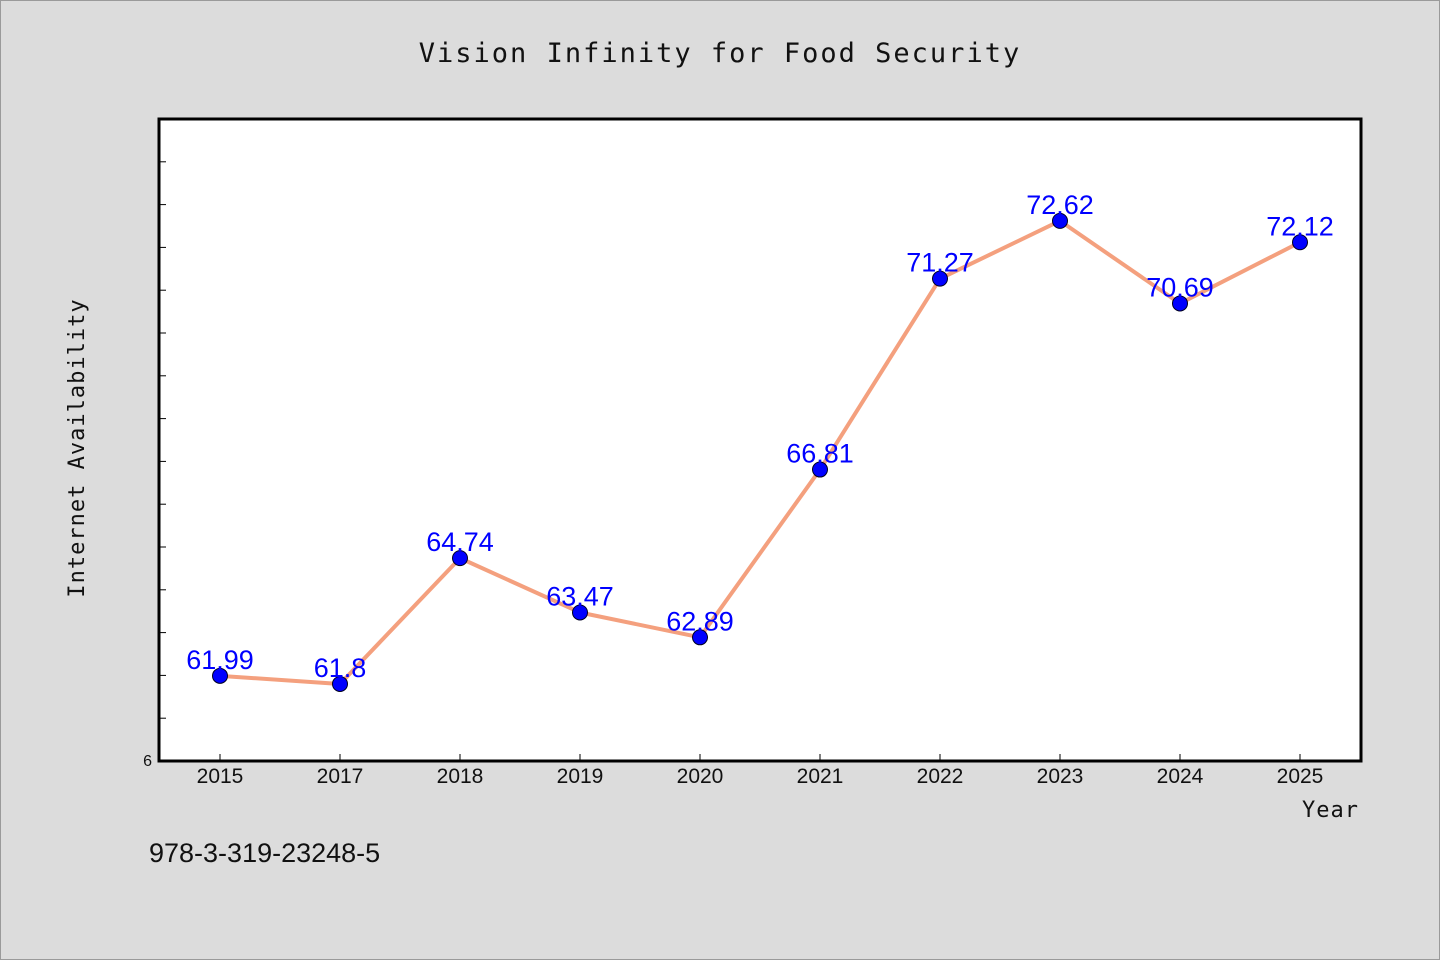 The width and height of the screenshot is (1440, 960). Describe the element at coordinates (580, 776) in the screenshot. I see `x-tick-label: 2019` at that location.